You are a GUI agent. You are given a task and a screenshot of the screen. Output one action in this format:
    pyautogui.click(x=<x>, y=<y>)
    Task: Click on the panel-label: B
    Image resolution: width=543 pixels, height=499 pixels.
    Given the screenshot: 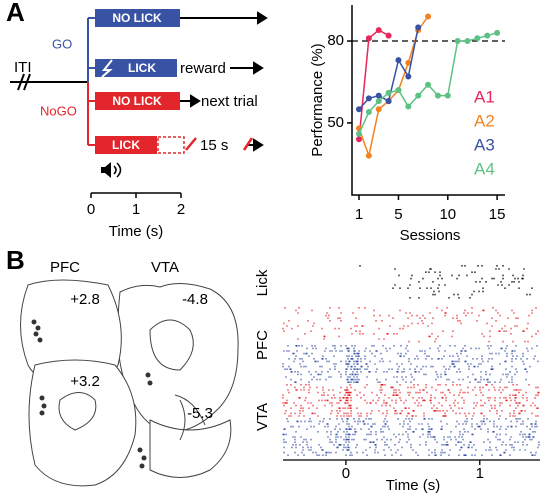 What is the action you would take?
    pyautogui.click(x=15, y=260)
    